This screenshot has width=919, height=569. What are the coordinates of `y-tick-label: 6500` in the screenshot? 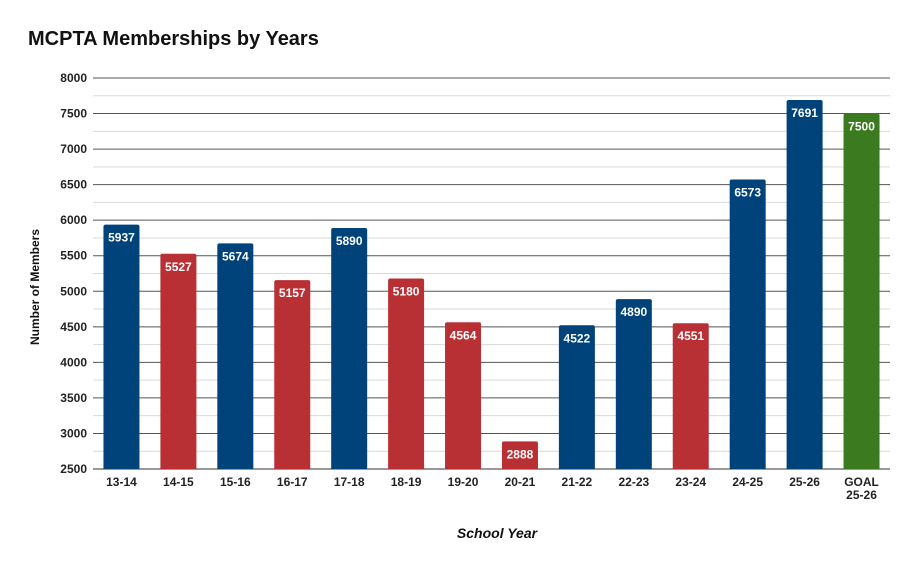 It's located at (73, 185).